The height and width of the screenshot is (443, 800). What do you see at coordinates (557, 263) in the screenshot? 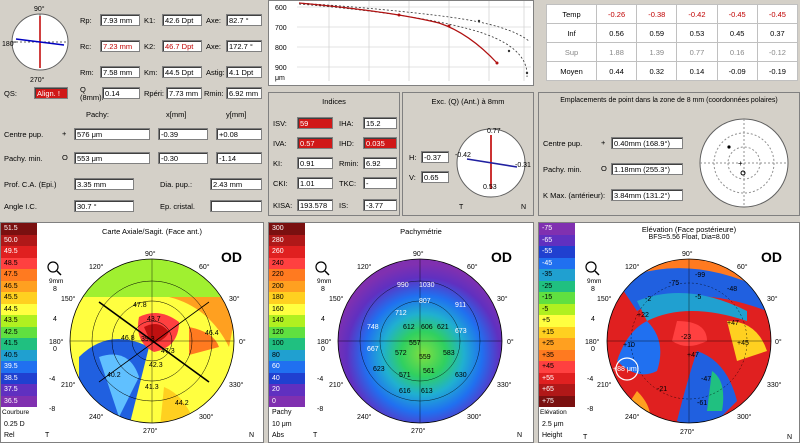
I see `scale-step: -45` at bounding box center [557, 263].